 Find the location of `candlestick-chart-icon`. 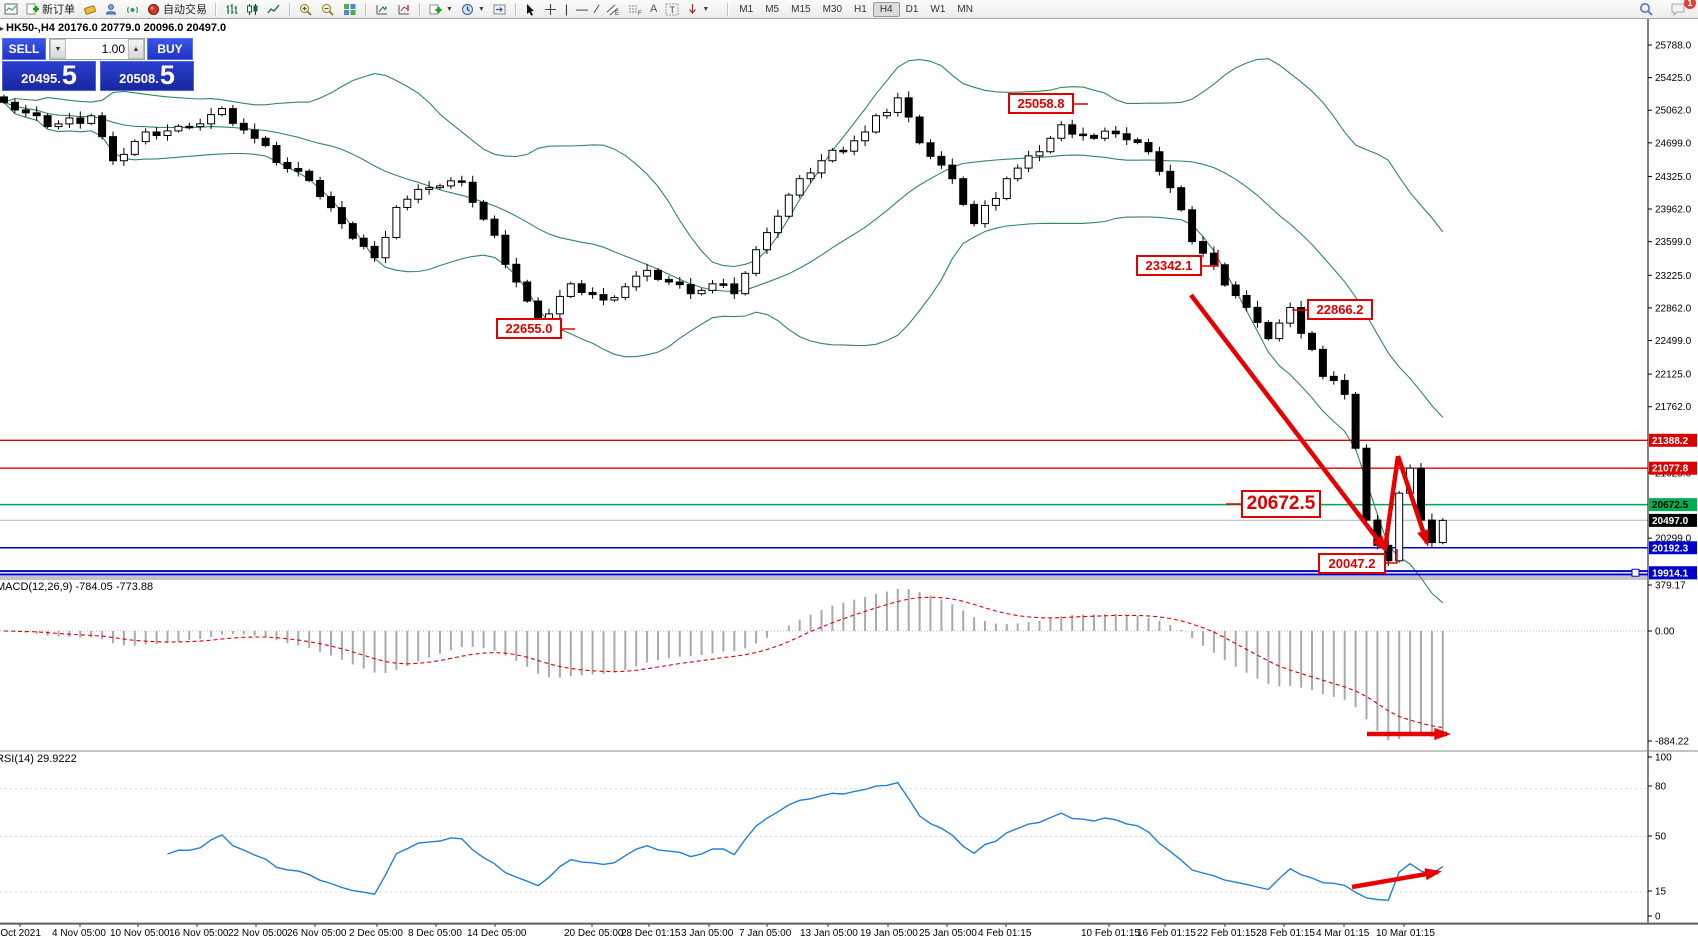

candlestick-chart-icon is located at coordinates (252, 9).